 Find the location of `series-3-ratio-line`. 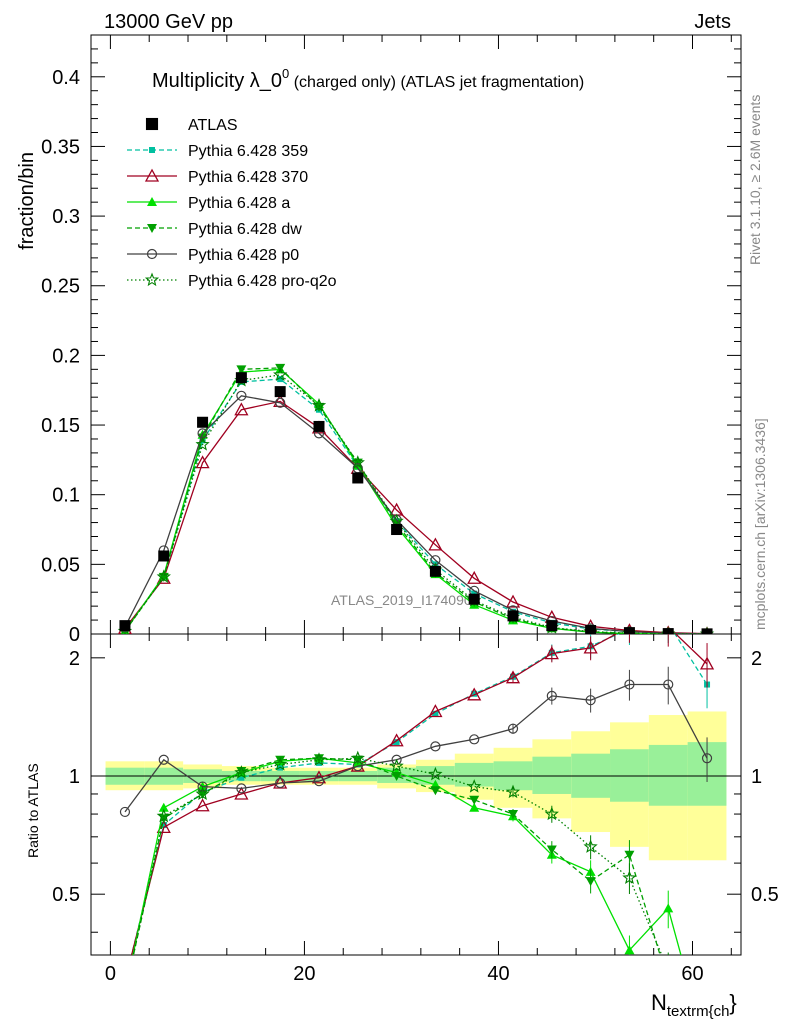

series-3-ratio-line is located at coordinates (396, 856).